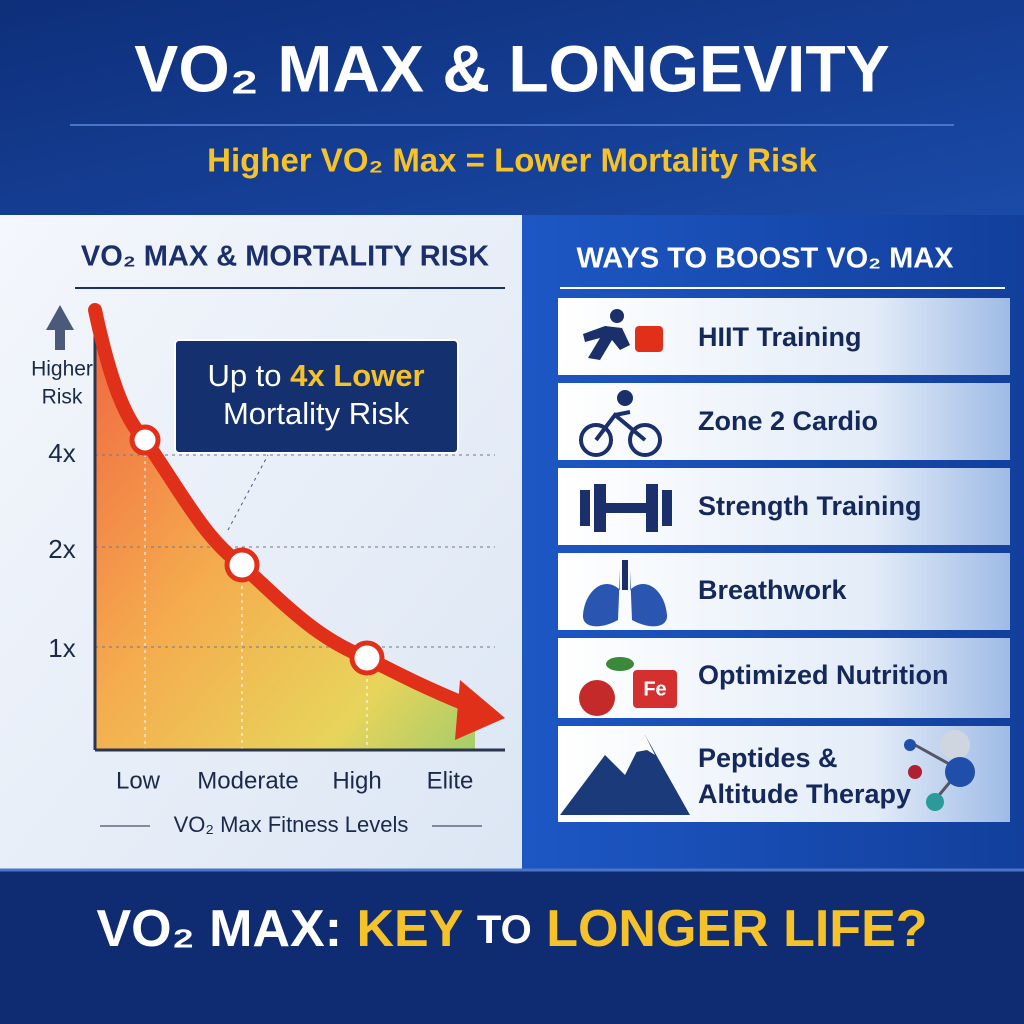 This screenshot has width=1024, height=1024. Describe the element at coordinates (316, 413) in the screenshot. I see `callout-line: Mortality Risk` at that location.